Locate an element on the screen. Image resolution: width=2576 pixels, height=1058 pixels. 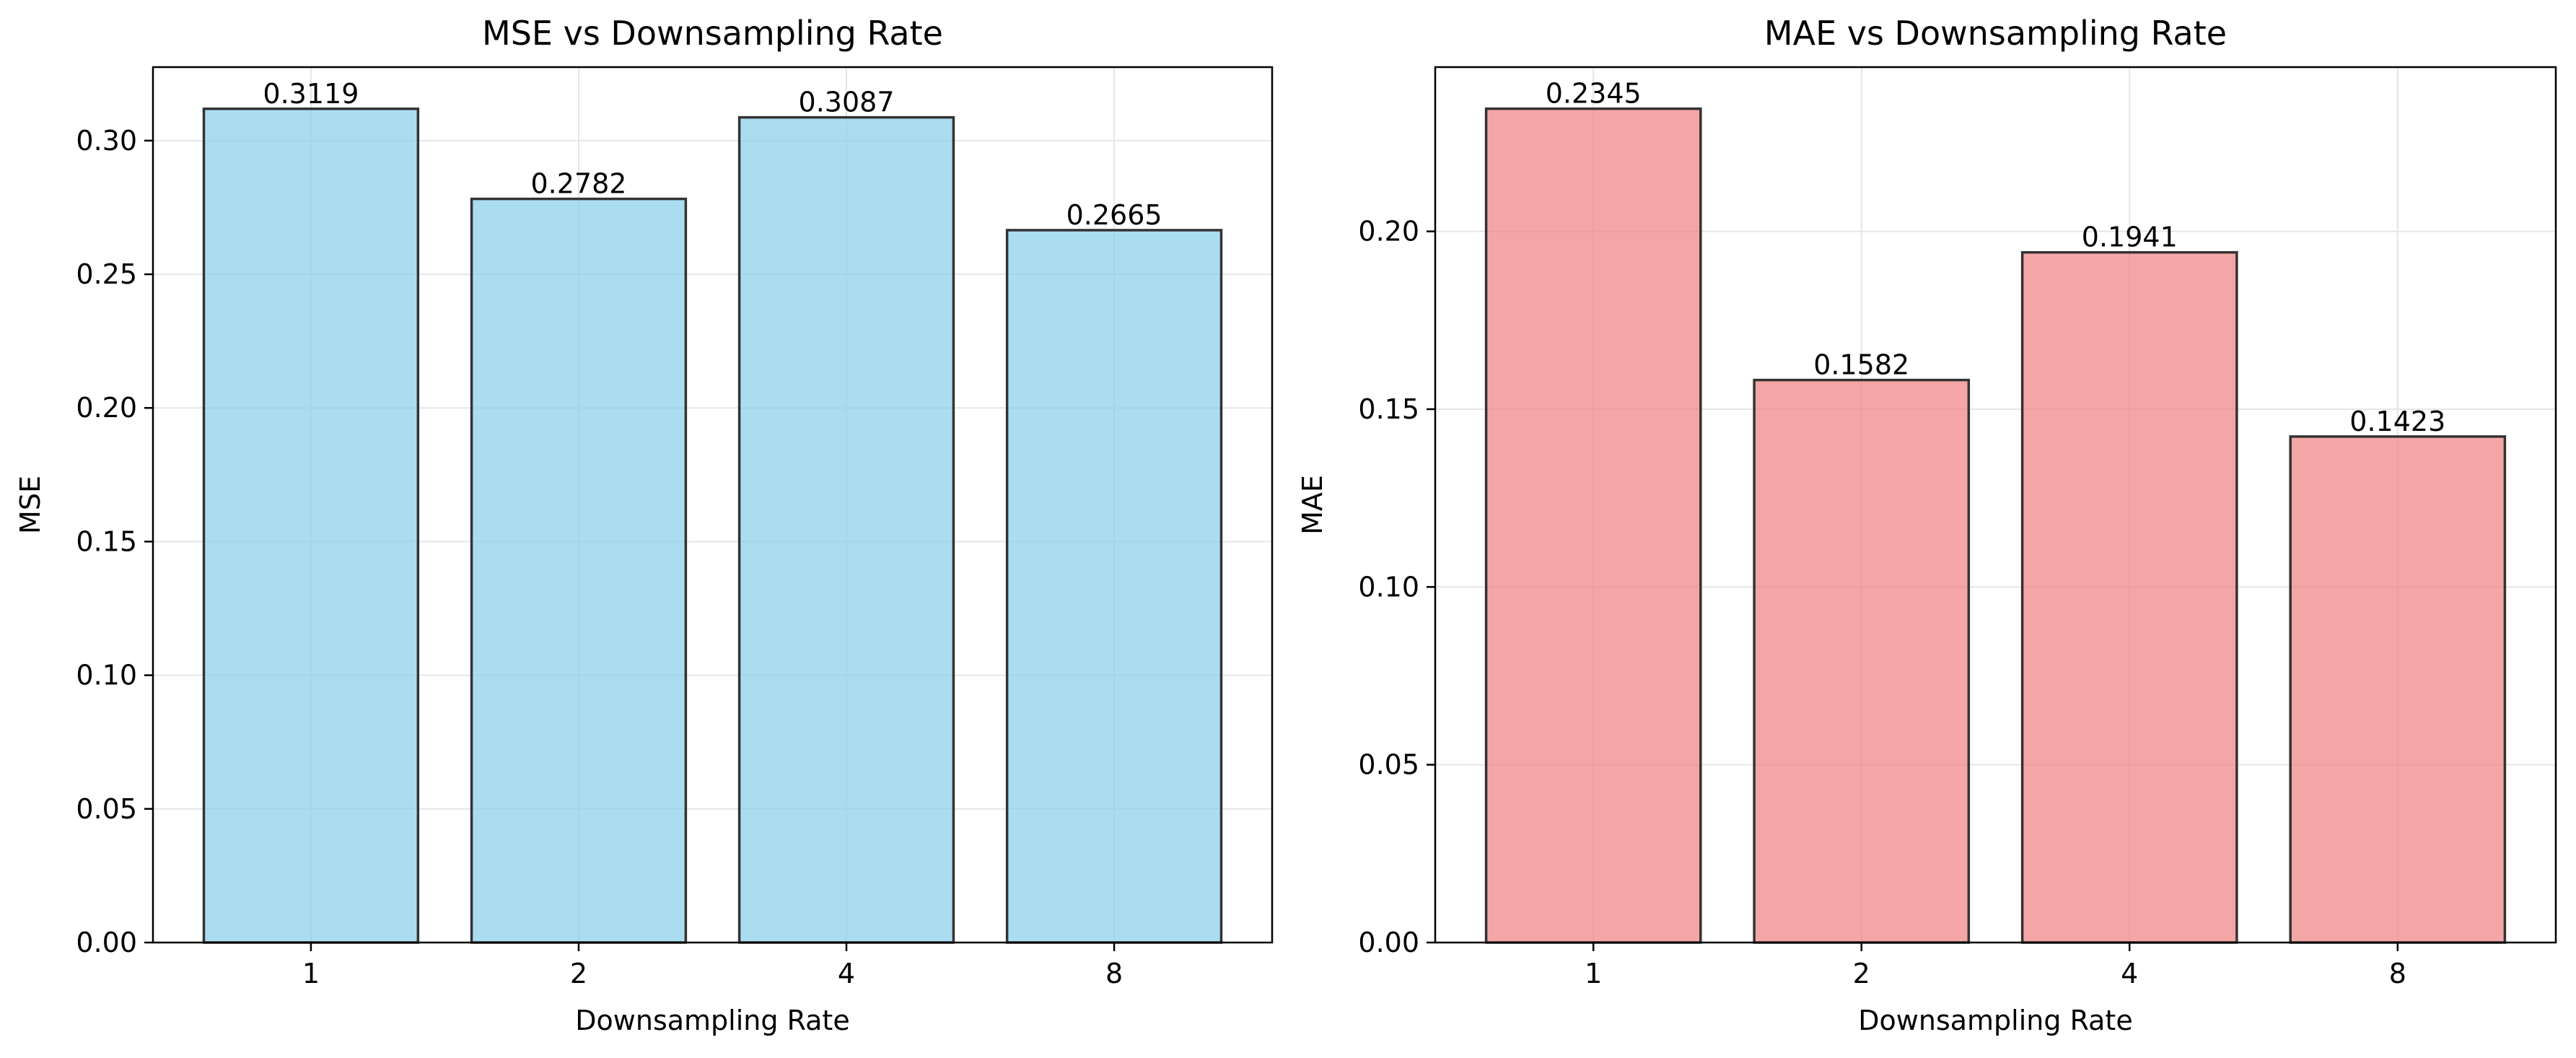
y-axis-label: MAE is located at coordinates (1312, 505).